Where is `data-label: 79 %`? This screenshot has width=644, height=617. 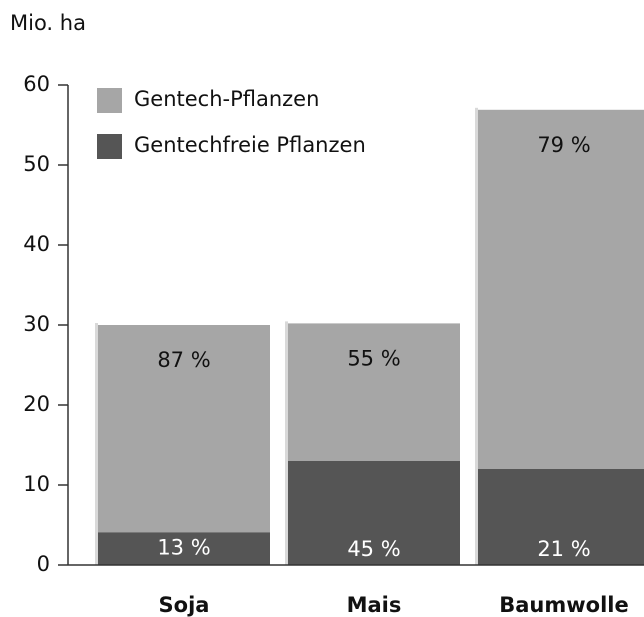
data-label: 79 % is located at coordinates (563, 145).